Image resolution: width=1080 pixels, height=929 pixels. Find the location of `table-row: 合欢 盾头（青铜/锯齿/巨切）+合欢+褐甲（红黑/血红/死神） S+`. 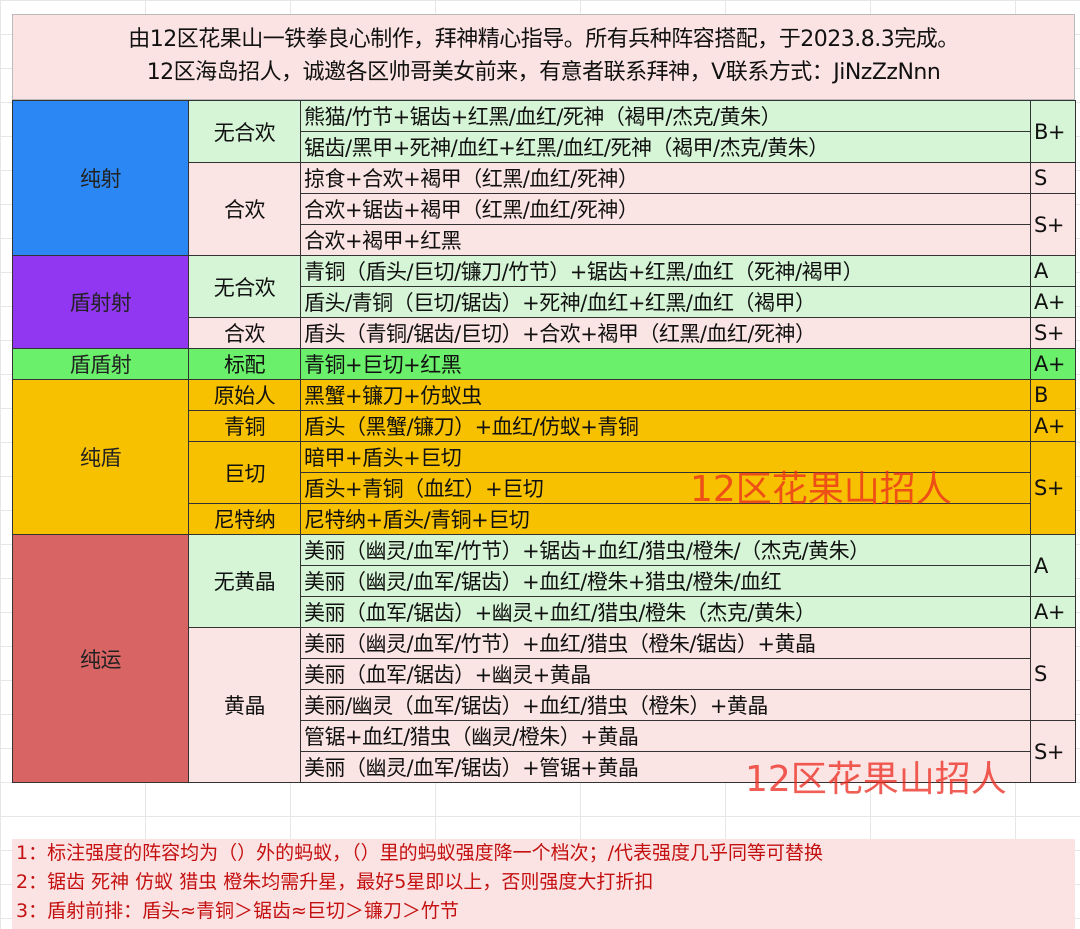

table-row: 合欢 盾头（青铜/锯齿/巨切）+合欢+褐甲（红黑/血红/死神） S+ is located at coordinates (544, 333).